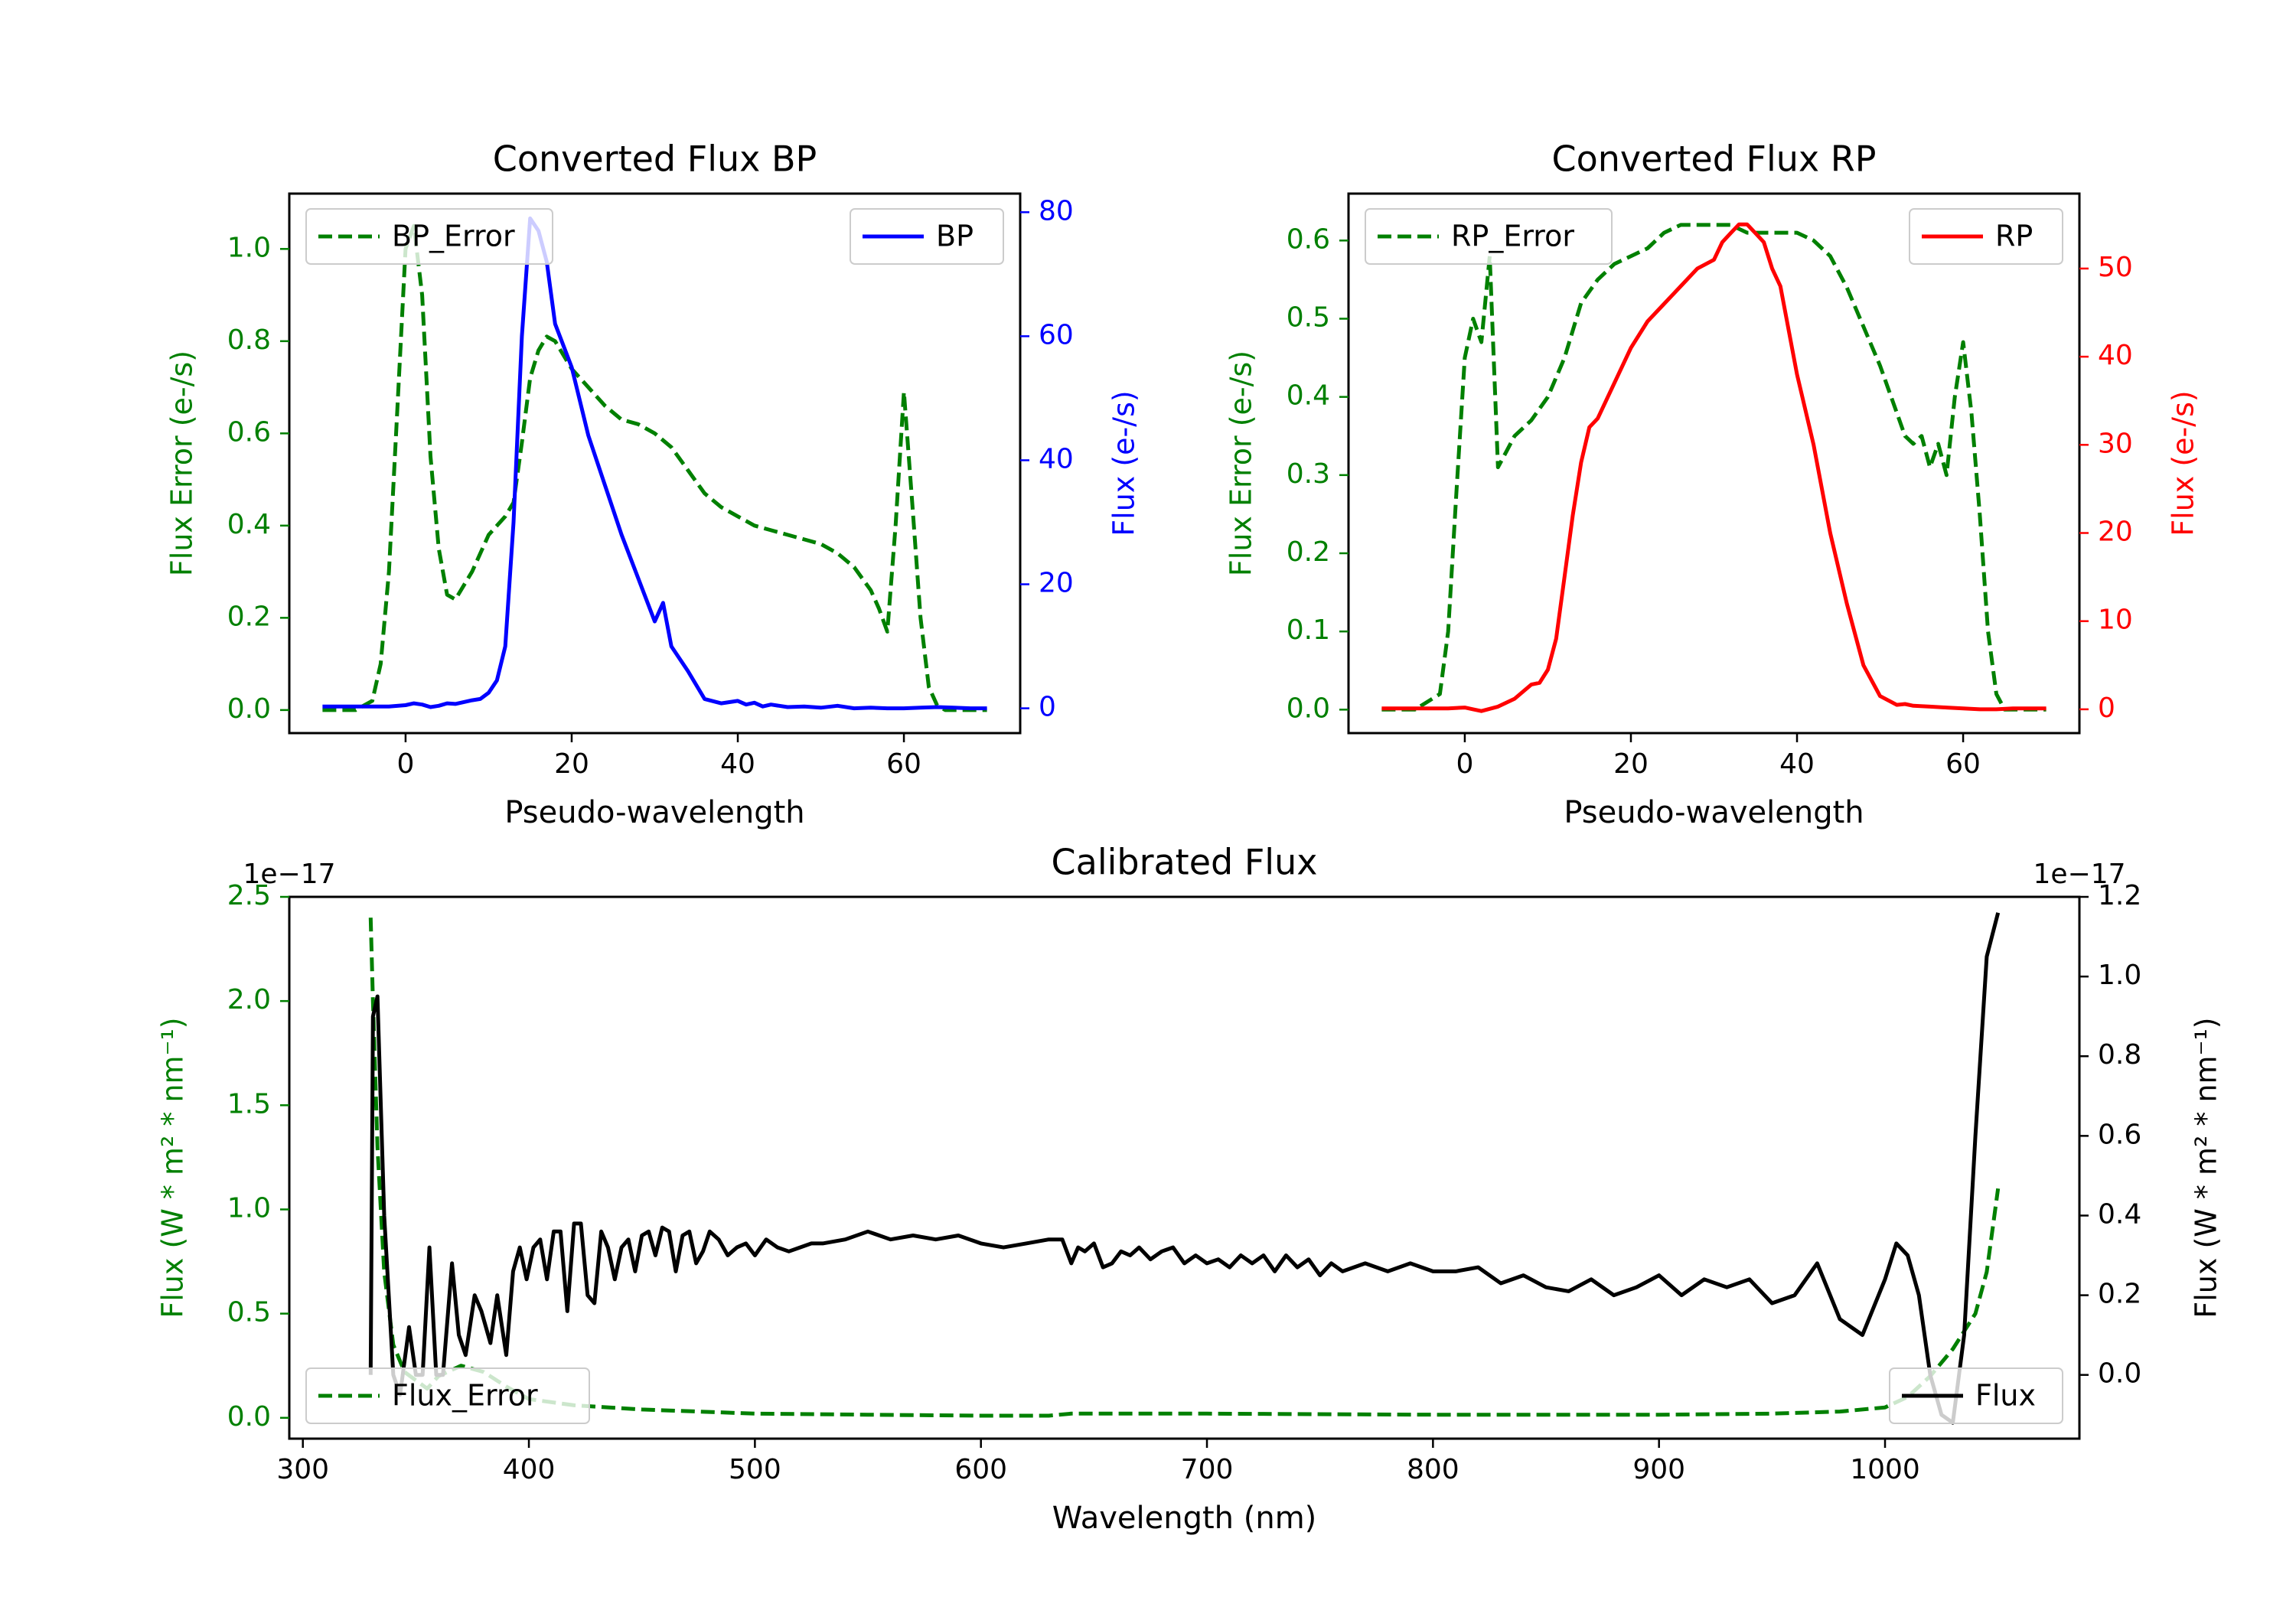 The image size is (2296, 1607). Describe the element at coordinates (1124, 463) in the screenshot. I see `bp-ylabel-right: Flux (e-/s)` at that location.